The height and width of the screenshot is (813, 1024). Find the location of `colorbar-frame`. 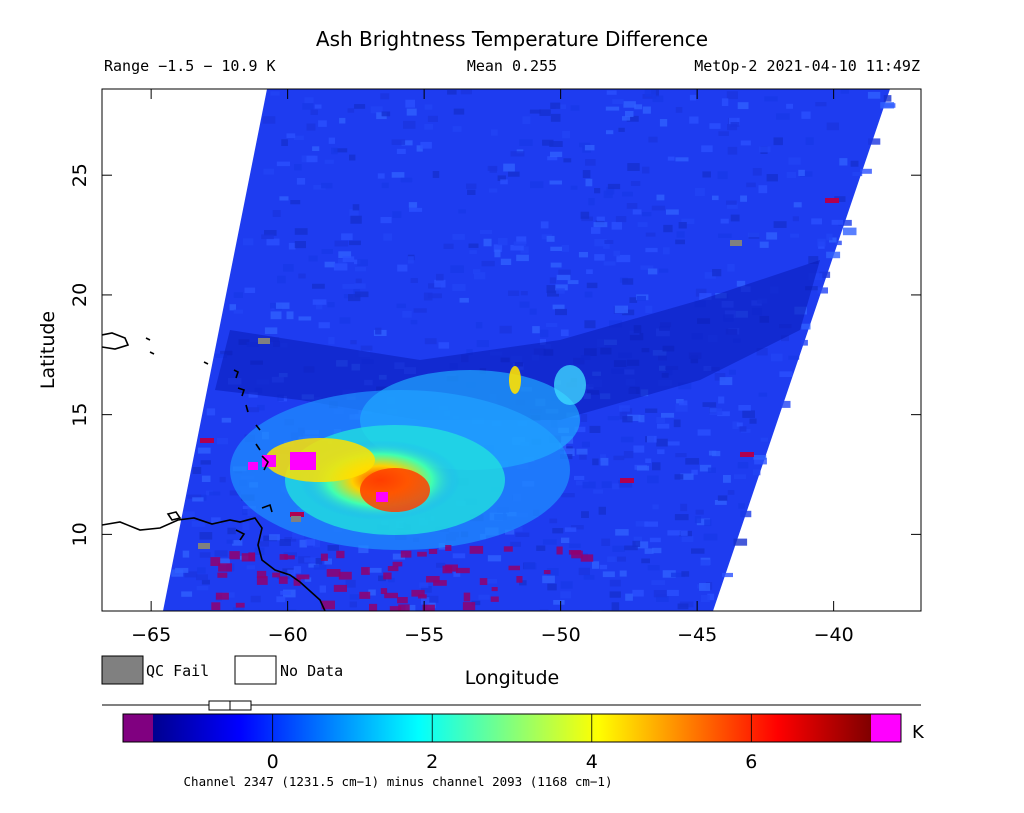

colorbar-frame is located at coordinates (512, 728).